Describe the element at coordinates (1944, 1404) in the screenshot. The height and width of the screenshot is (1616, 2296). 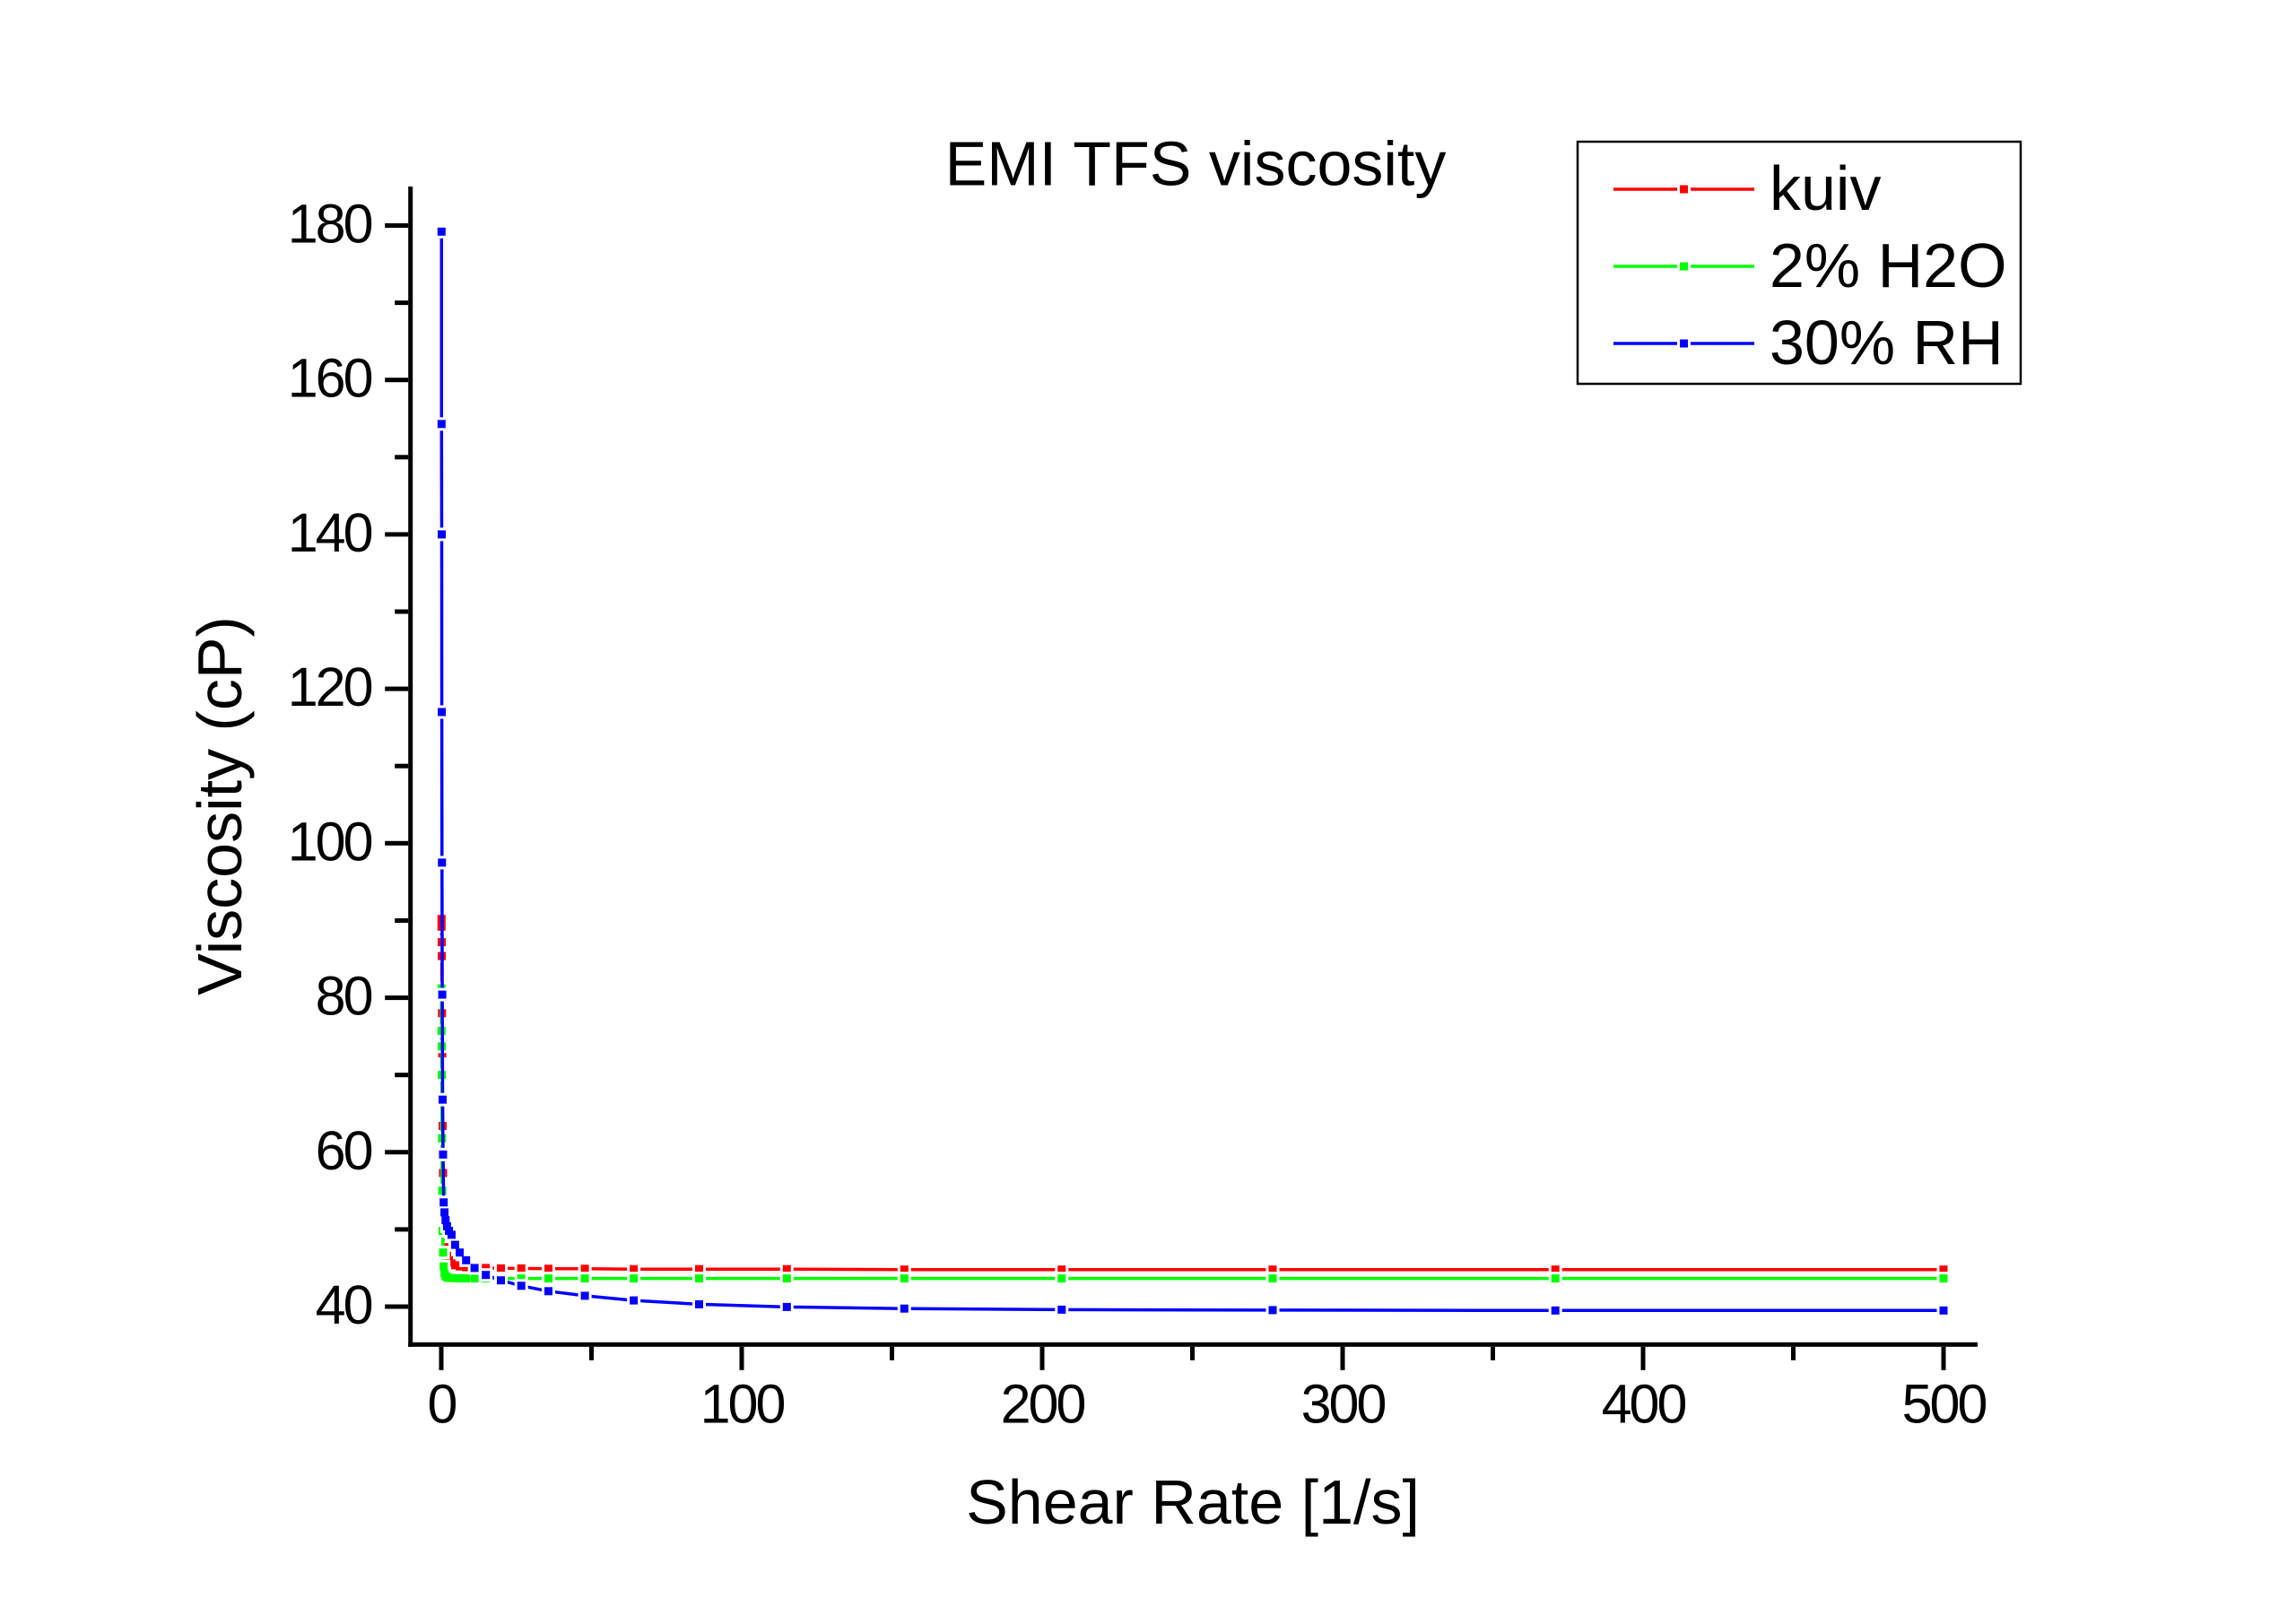
I see `svg-text: 500` at that location.